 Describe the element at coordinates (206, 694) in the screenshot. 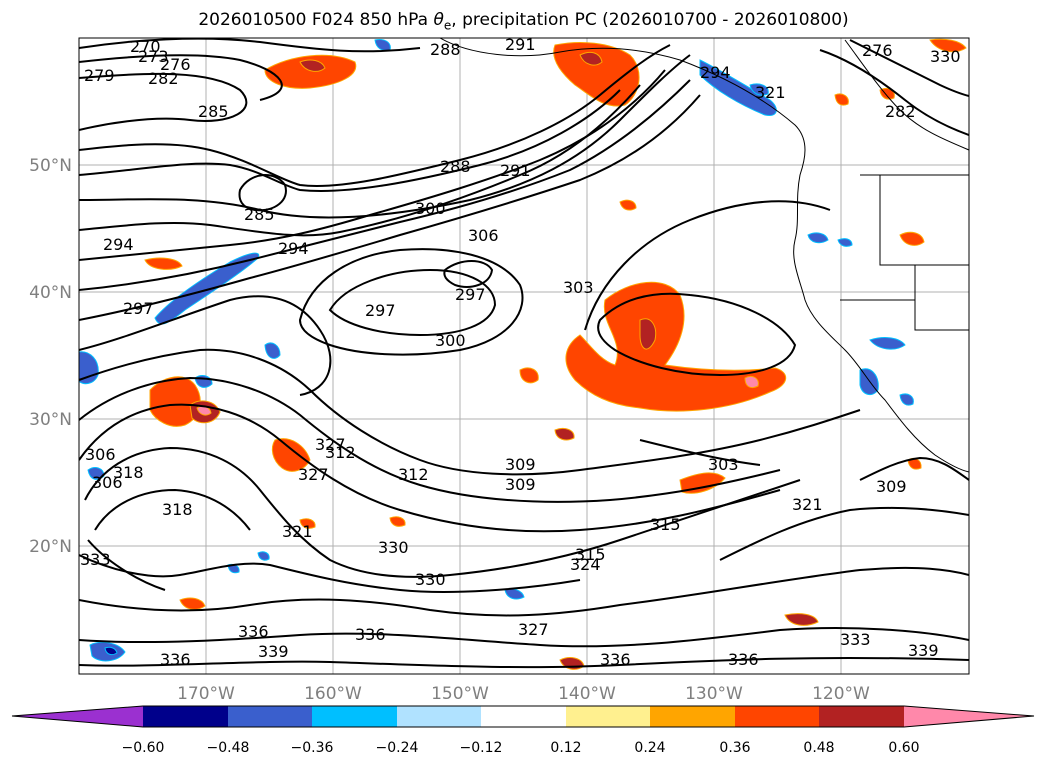

I see `lon-label-170w: 170°W` at that location.